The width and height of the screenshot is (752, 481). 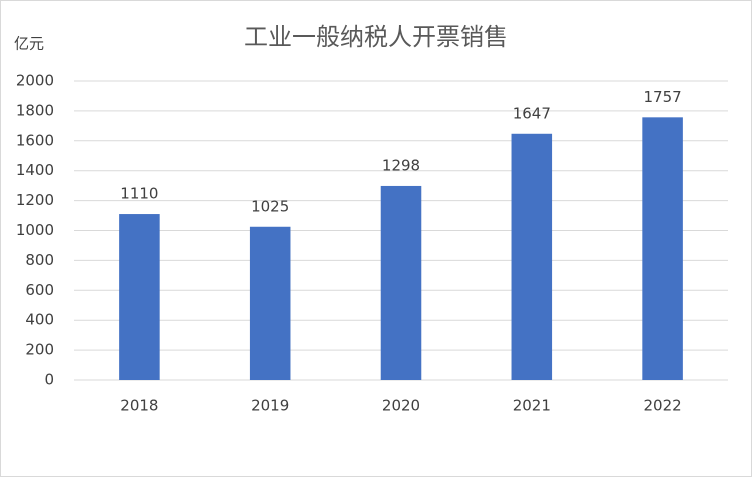 What do you see at coordinates (139, 406) in the screenshot?
I see `x-tick-label: 2018` at bounding box center [139, 406].